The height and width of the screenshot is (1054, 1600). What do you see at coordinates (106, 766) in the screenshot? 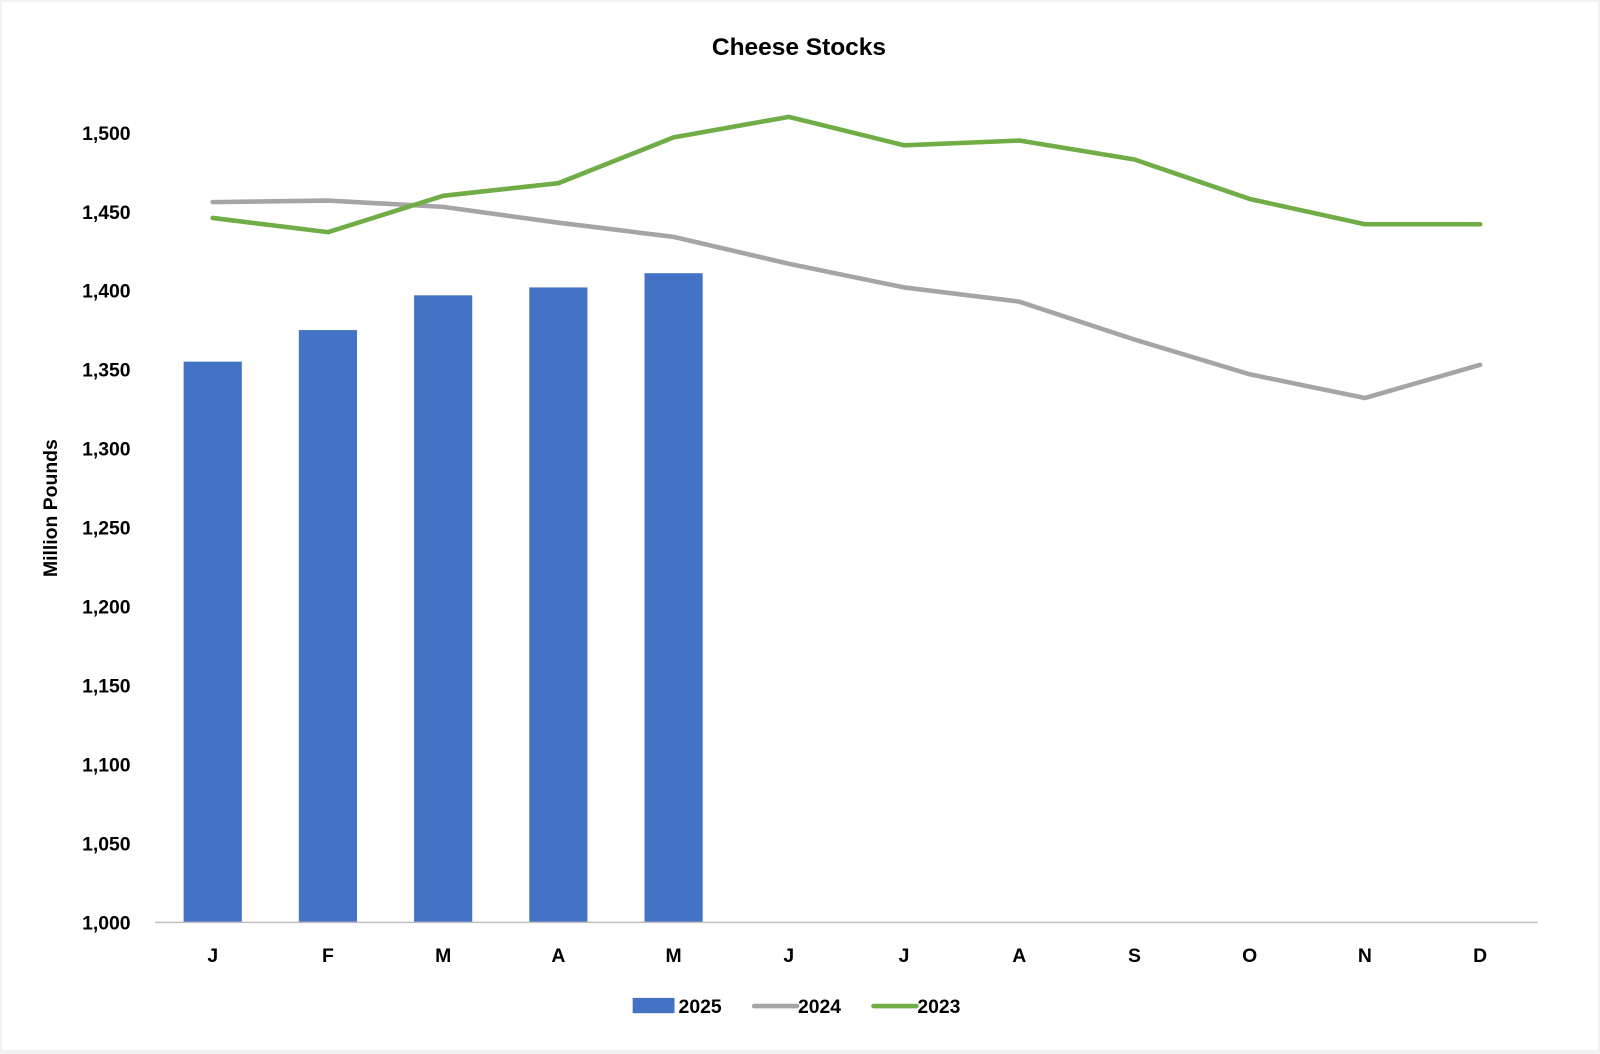
I see `y-tick-label: 1,100` at bounding box center [106, 766].